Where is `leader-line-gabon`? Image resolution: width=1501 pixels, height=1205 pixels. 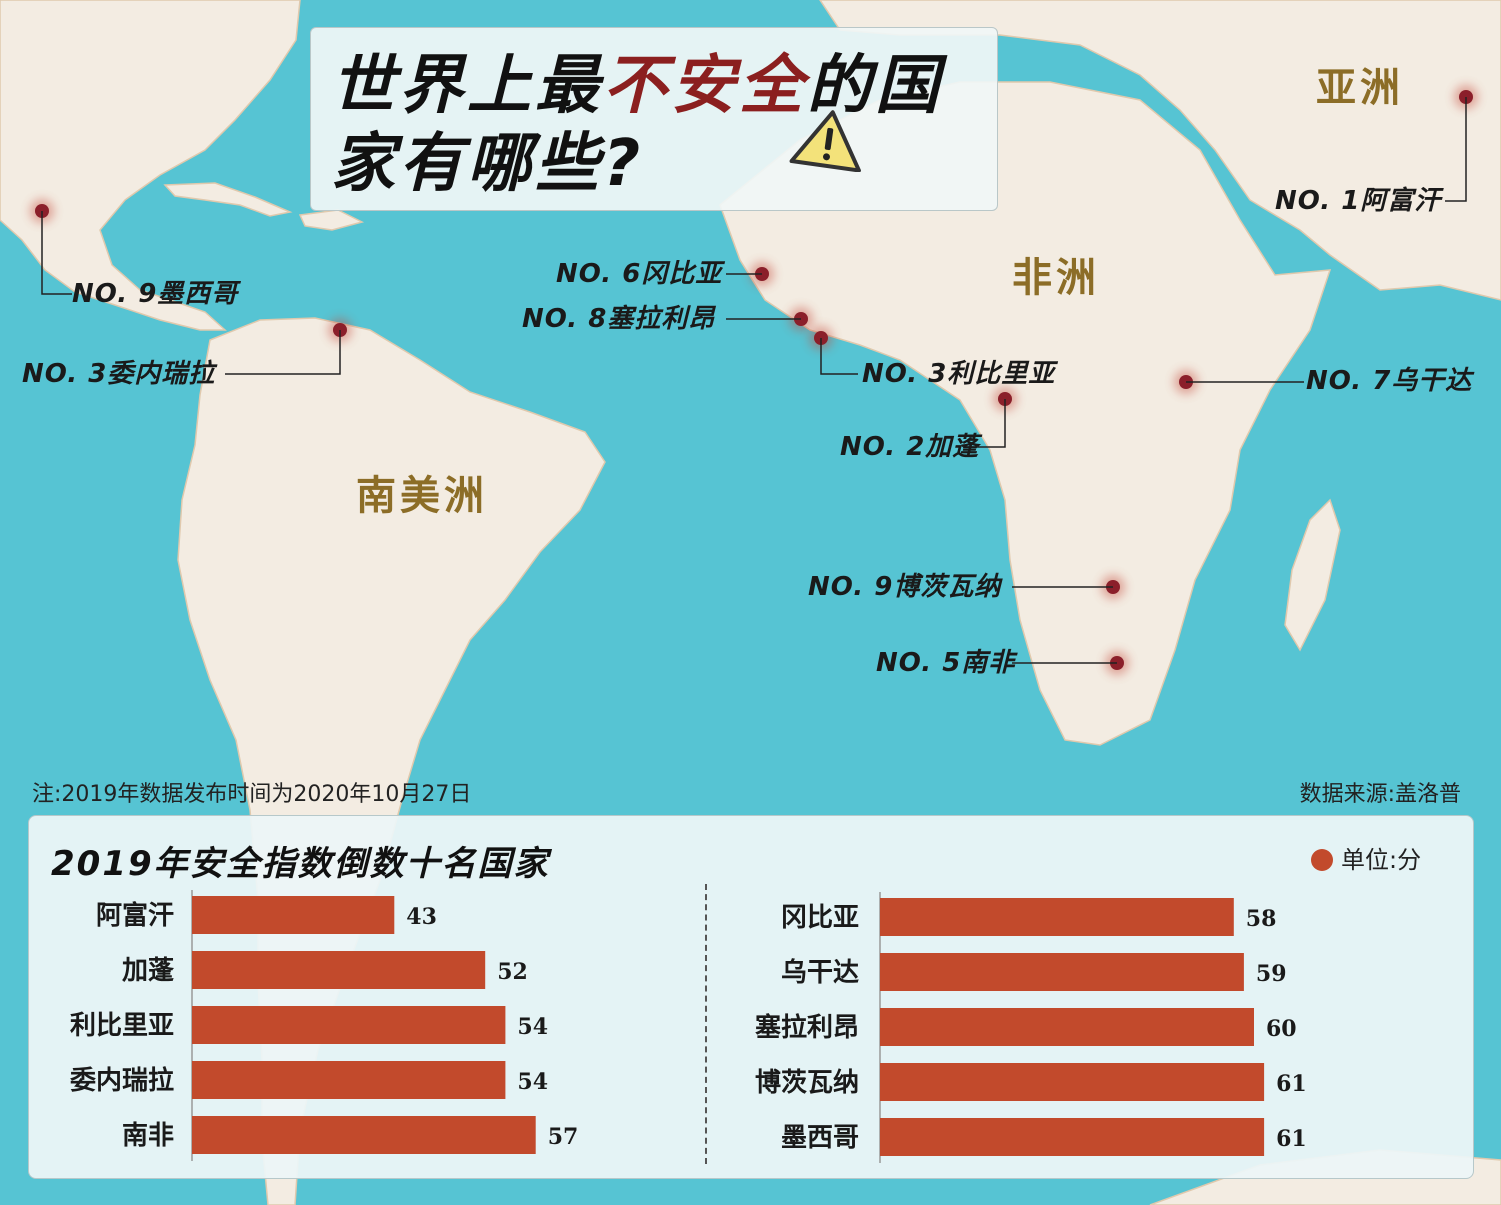 leader-line-gabon is located at coordinates (990, 423).